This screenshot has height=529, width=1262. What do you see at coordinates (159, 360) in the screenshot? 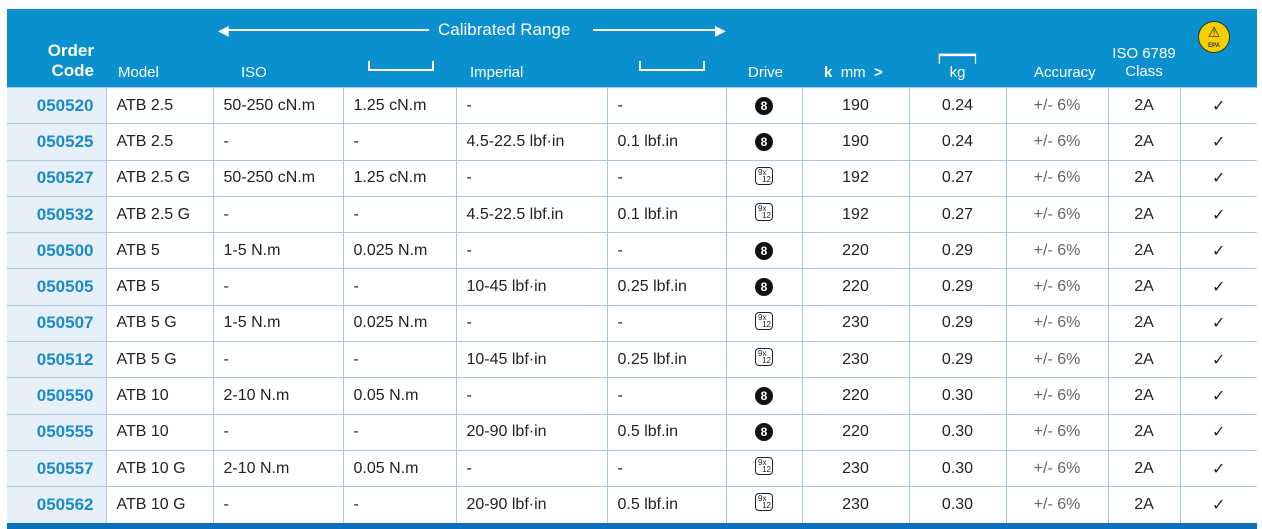
I see `model-cell: ATB 5 G` at bounding box center [159, 360].